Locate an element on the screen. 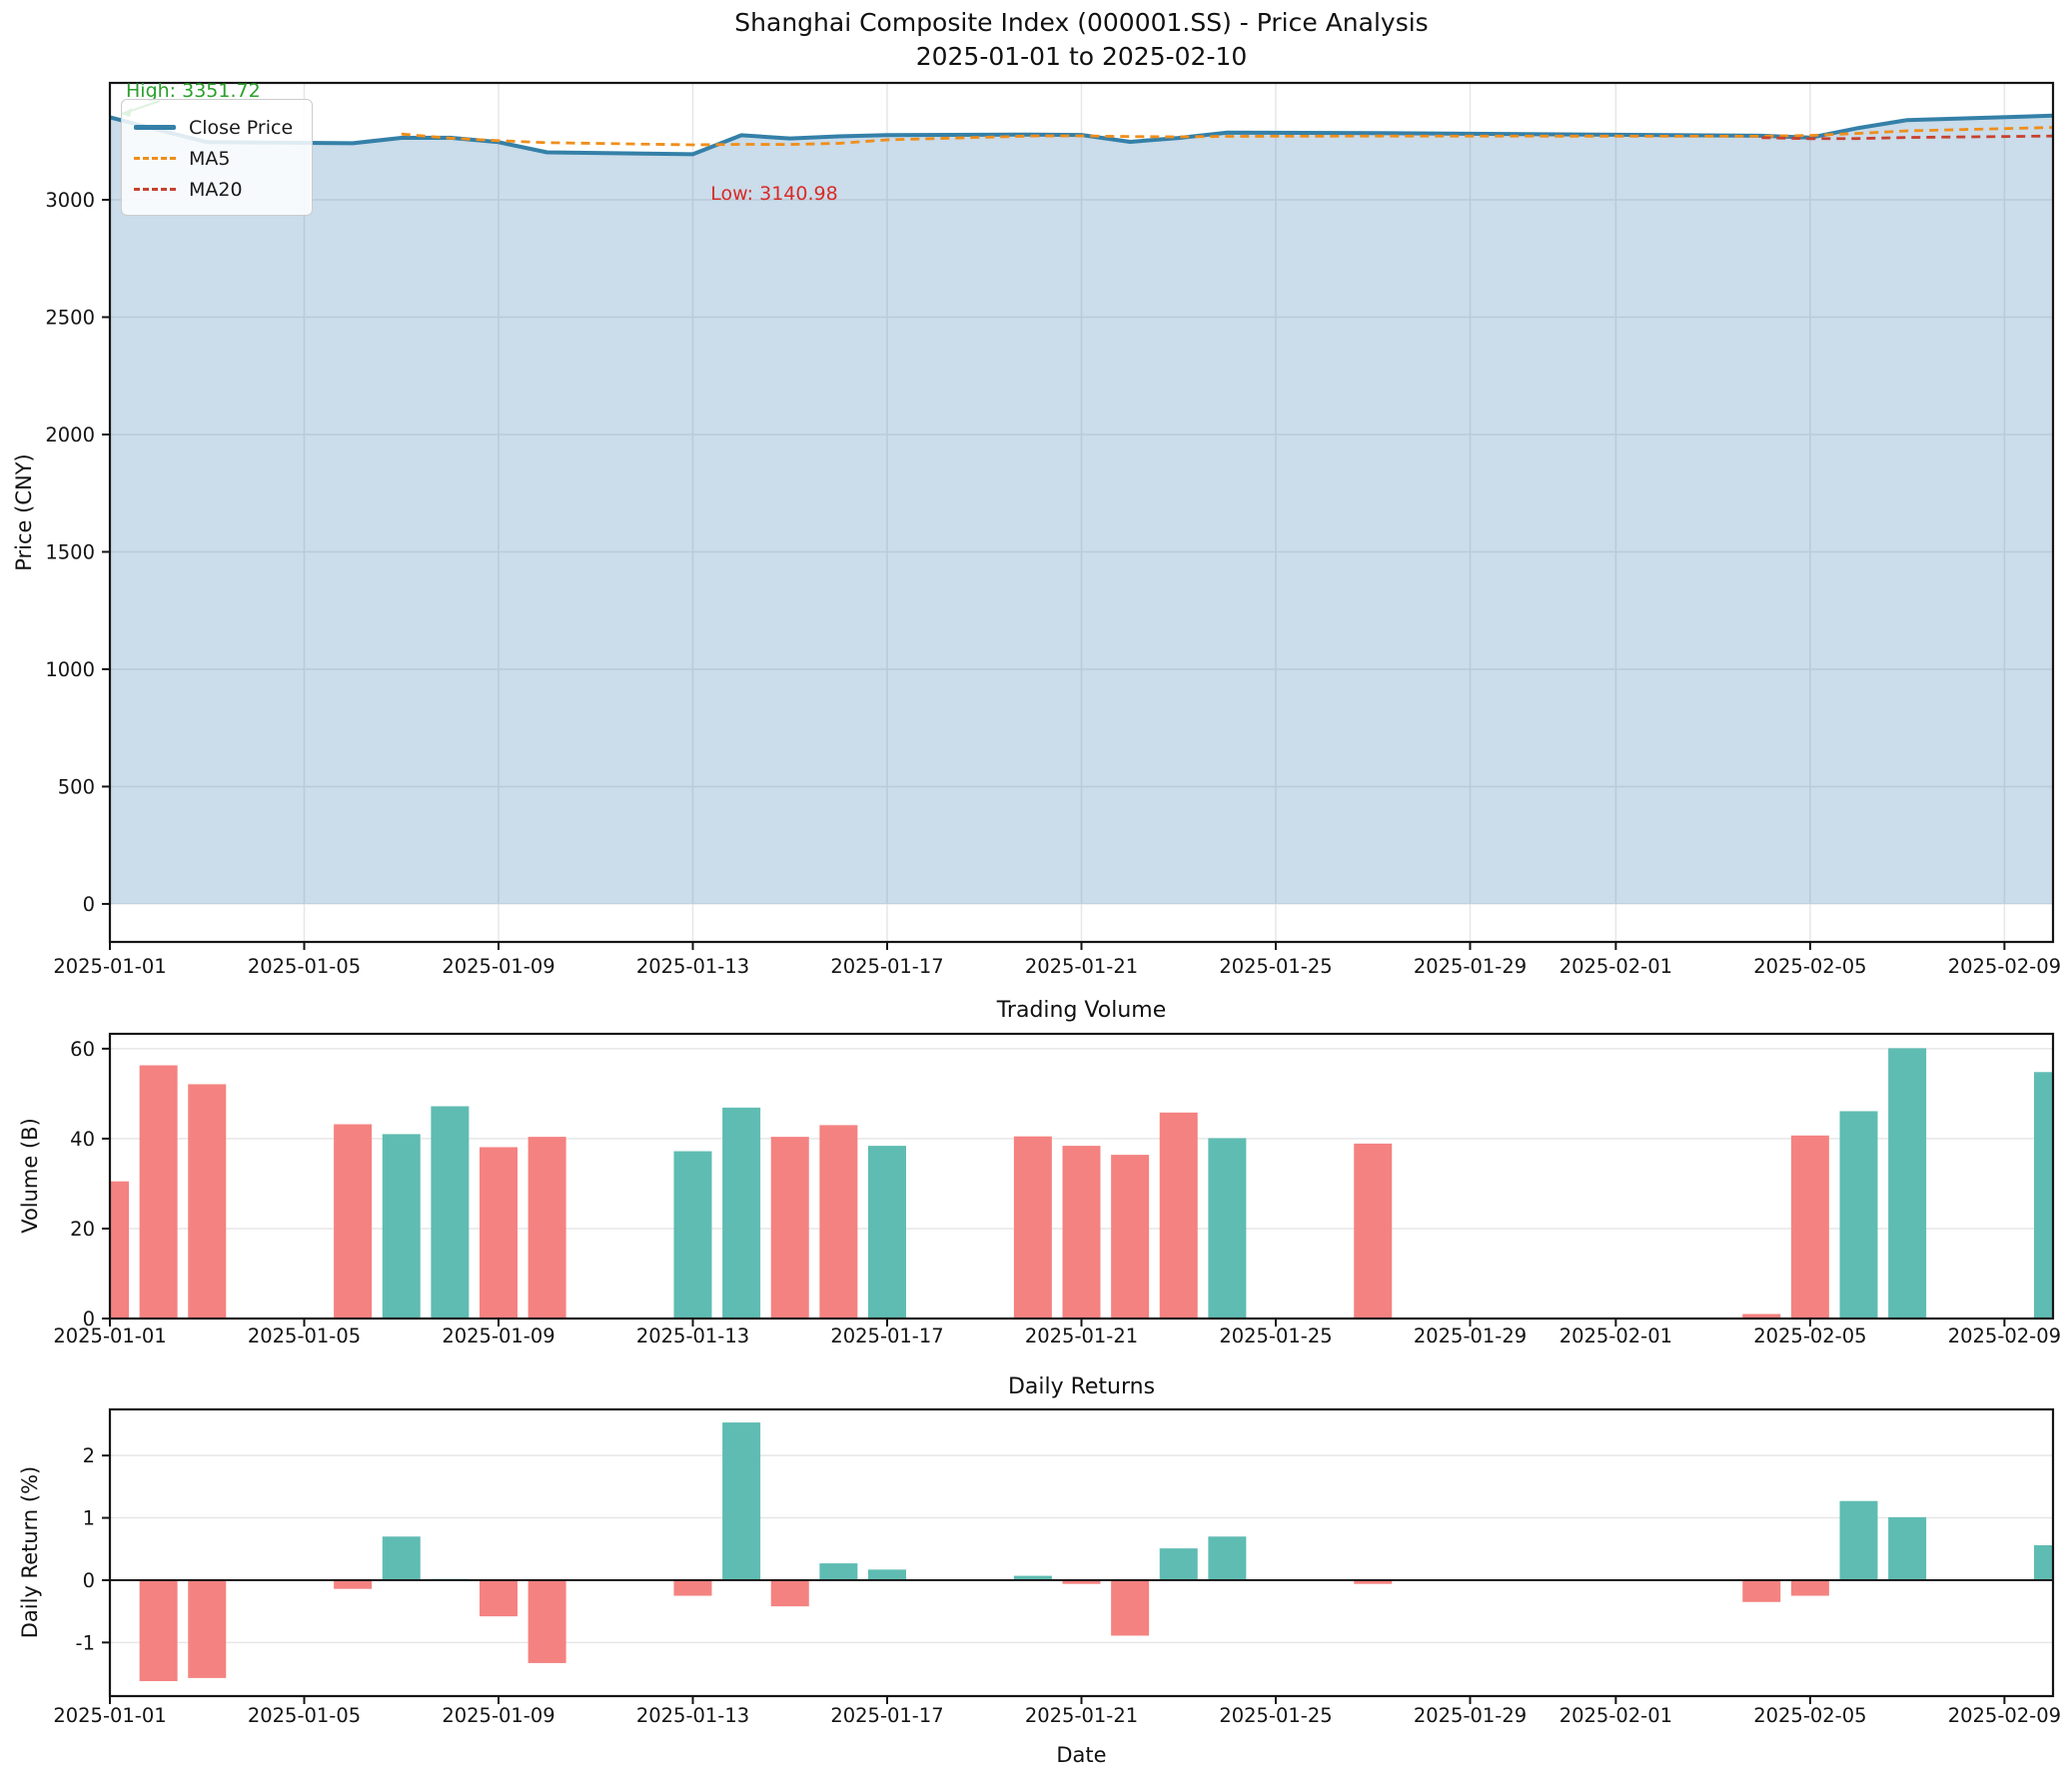  figure-subtitle: 2025-01-01 to 2025-02-10 is located at coordinates (1081, 56).